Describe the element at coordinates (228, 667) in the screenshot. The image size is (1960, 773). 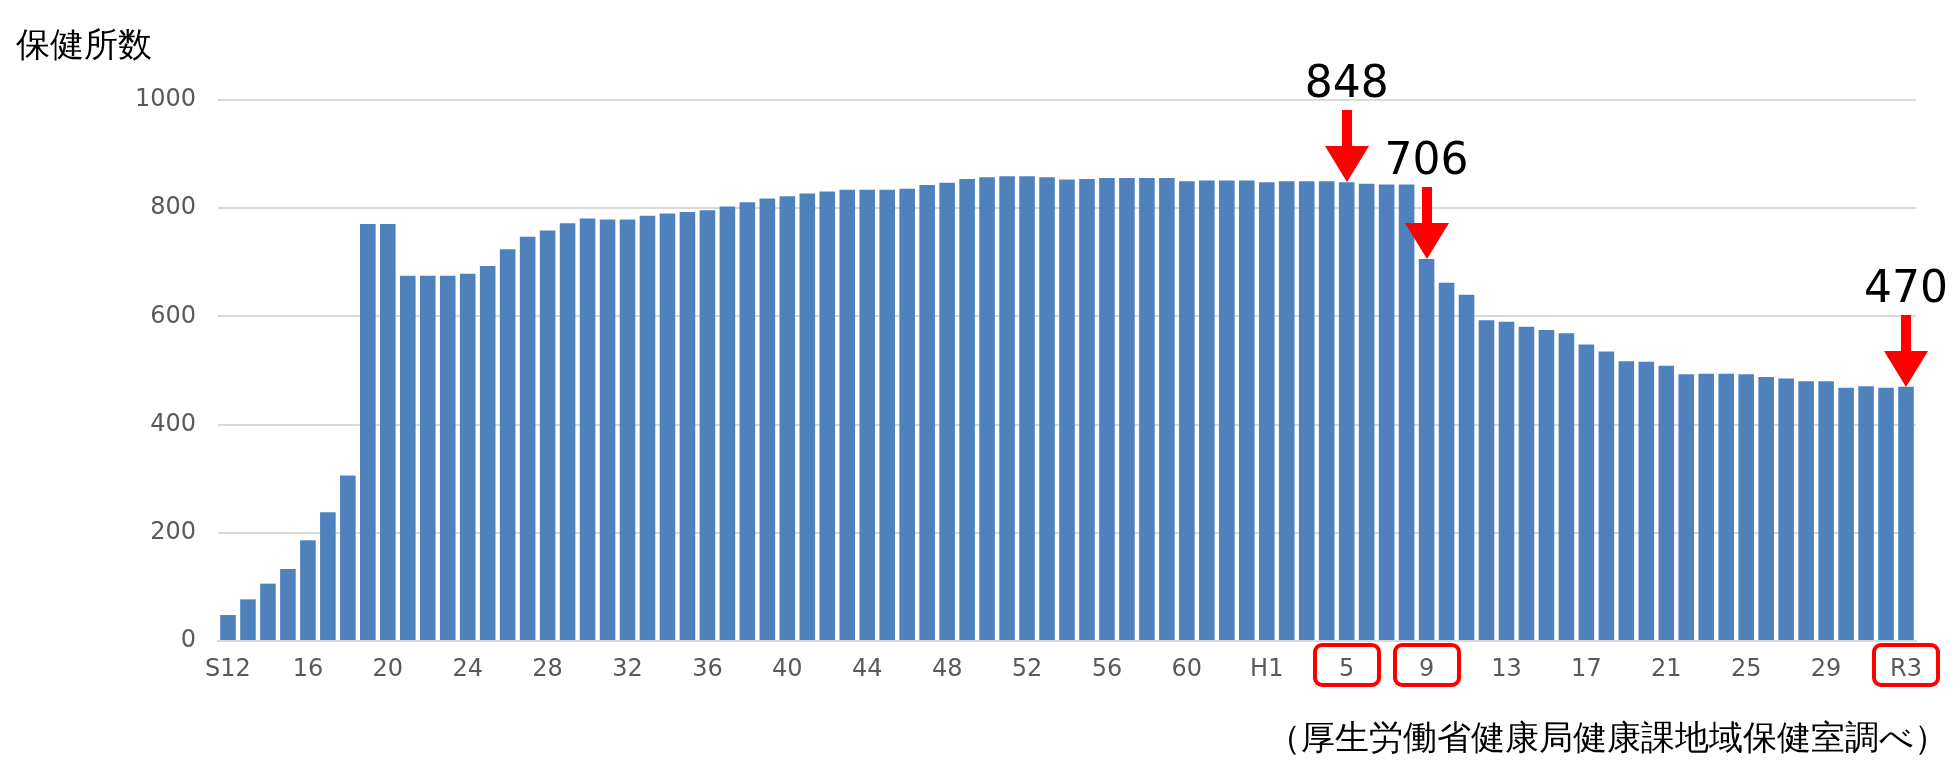
I see `x-tick-label: S12` at that location.